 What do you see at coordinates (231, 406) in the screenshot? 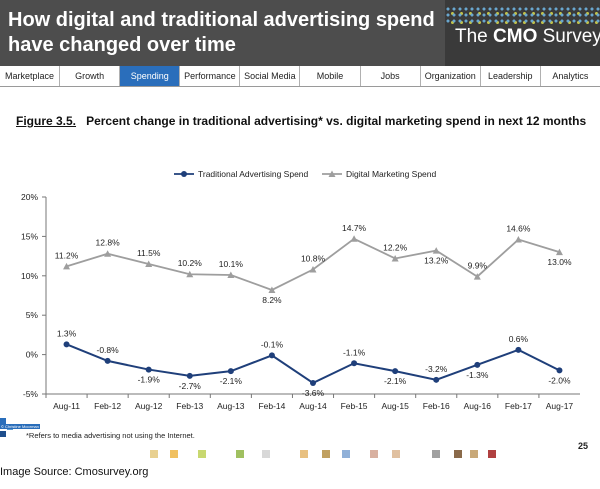
I see `x-tick-label: Aug-13` at bounding box center [231, 406].